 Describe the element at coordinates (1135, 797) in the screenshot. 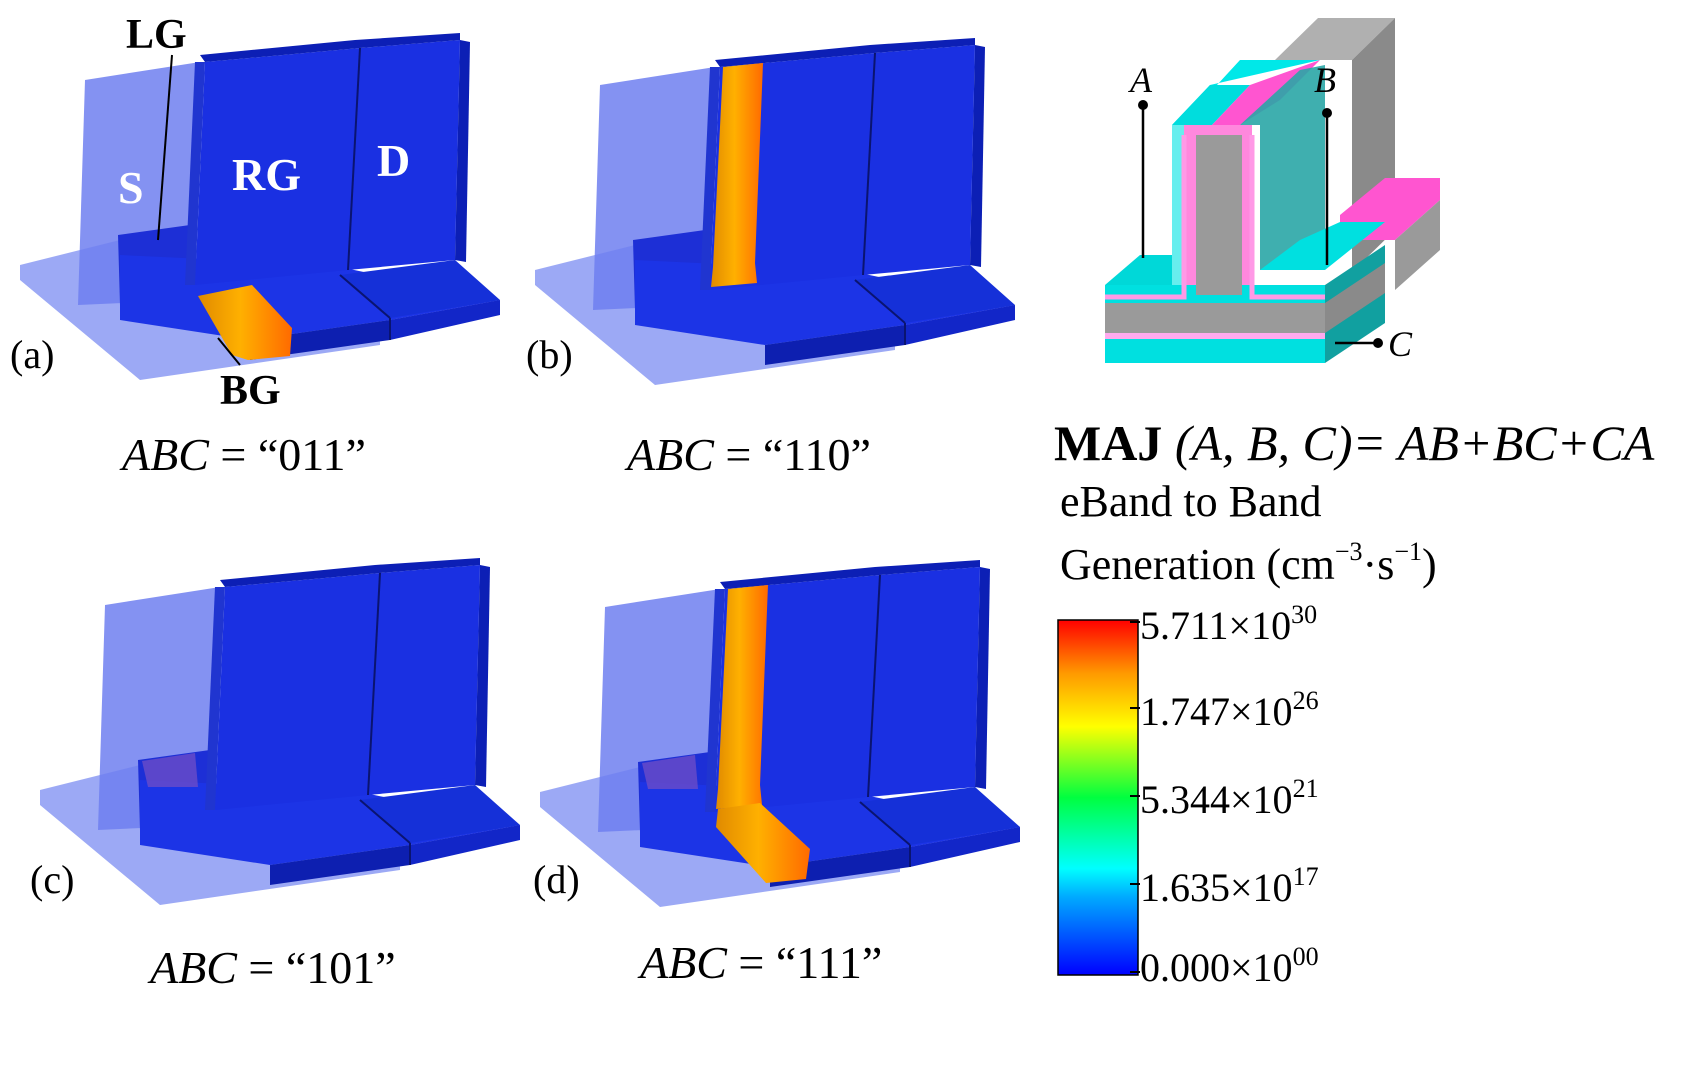

I see `colorbar-ticks` at that location.